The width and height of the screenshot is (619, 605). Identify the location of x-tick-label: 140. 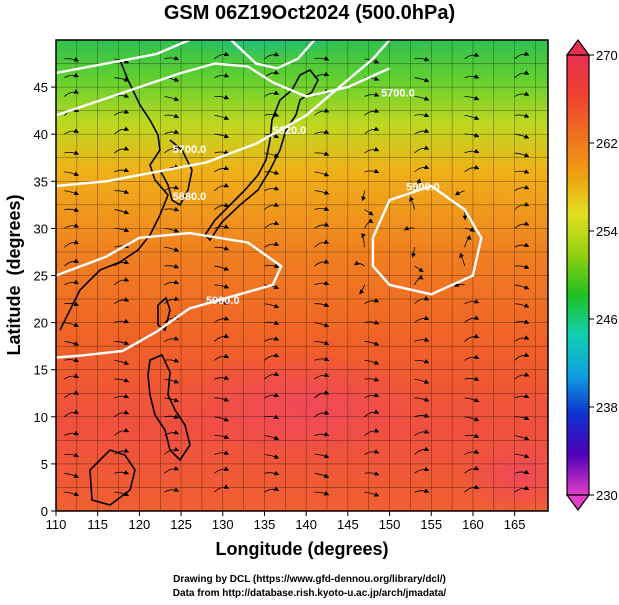
(306, 524).